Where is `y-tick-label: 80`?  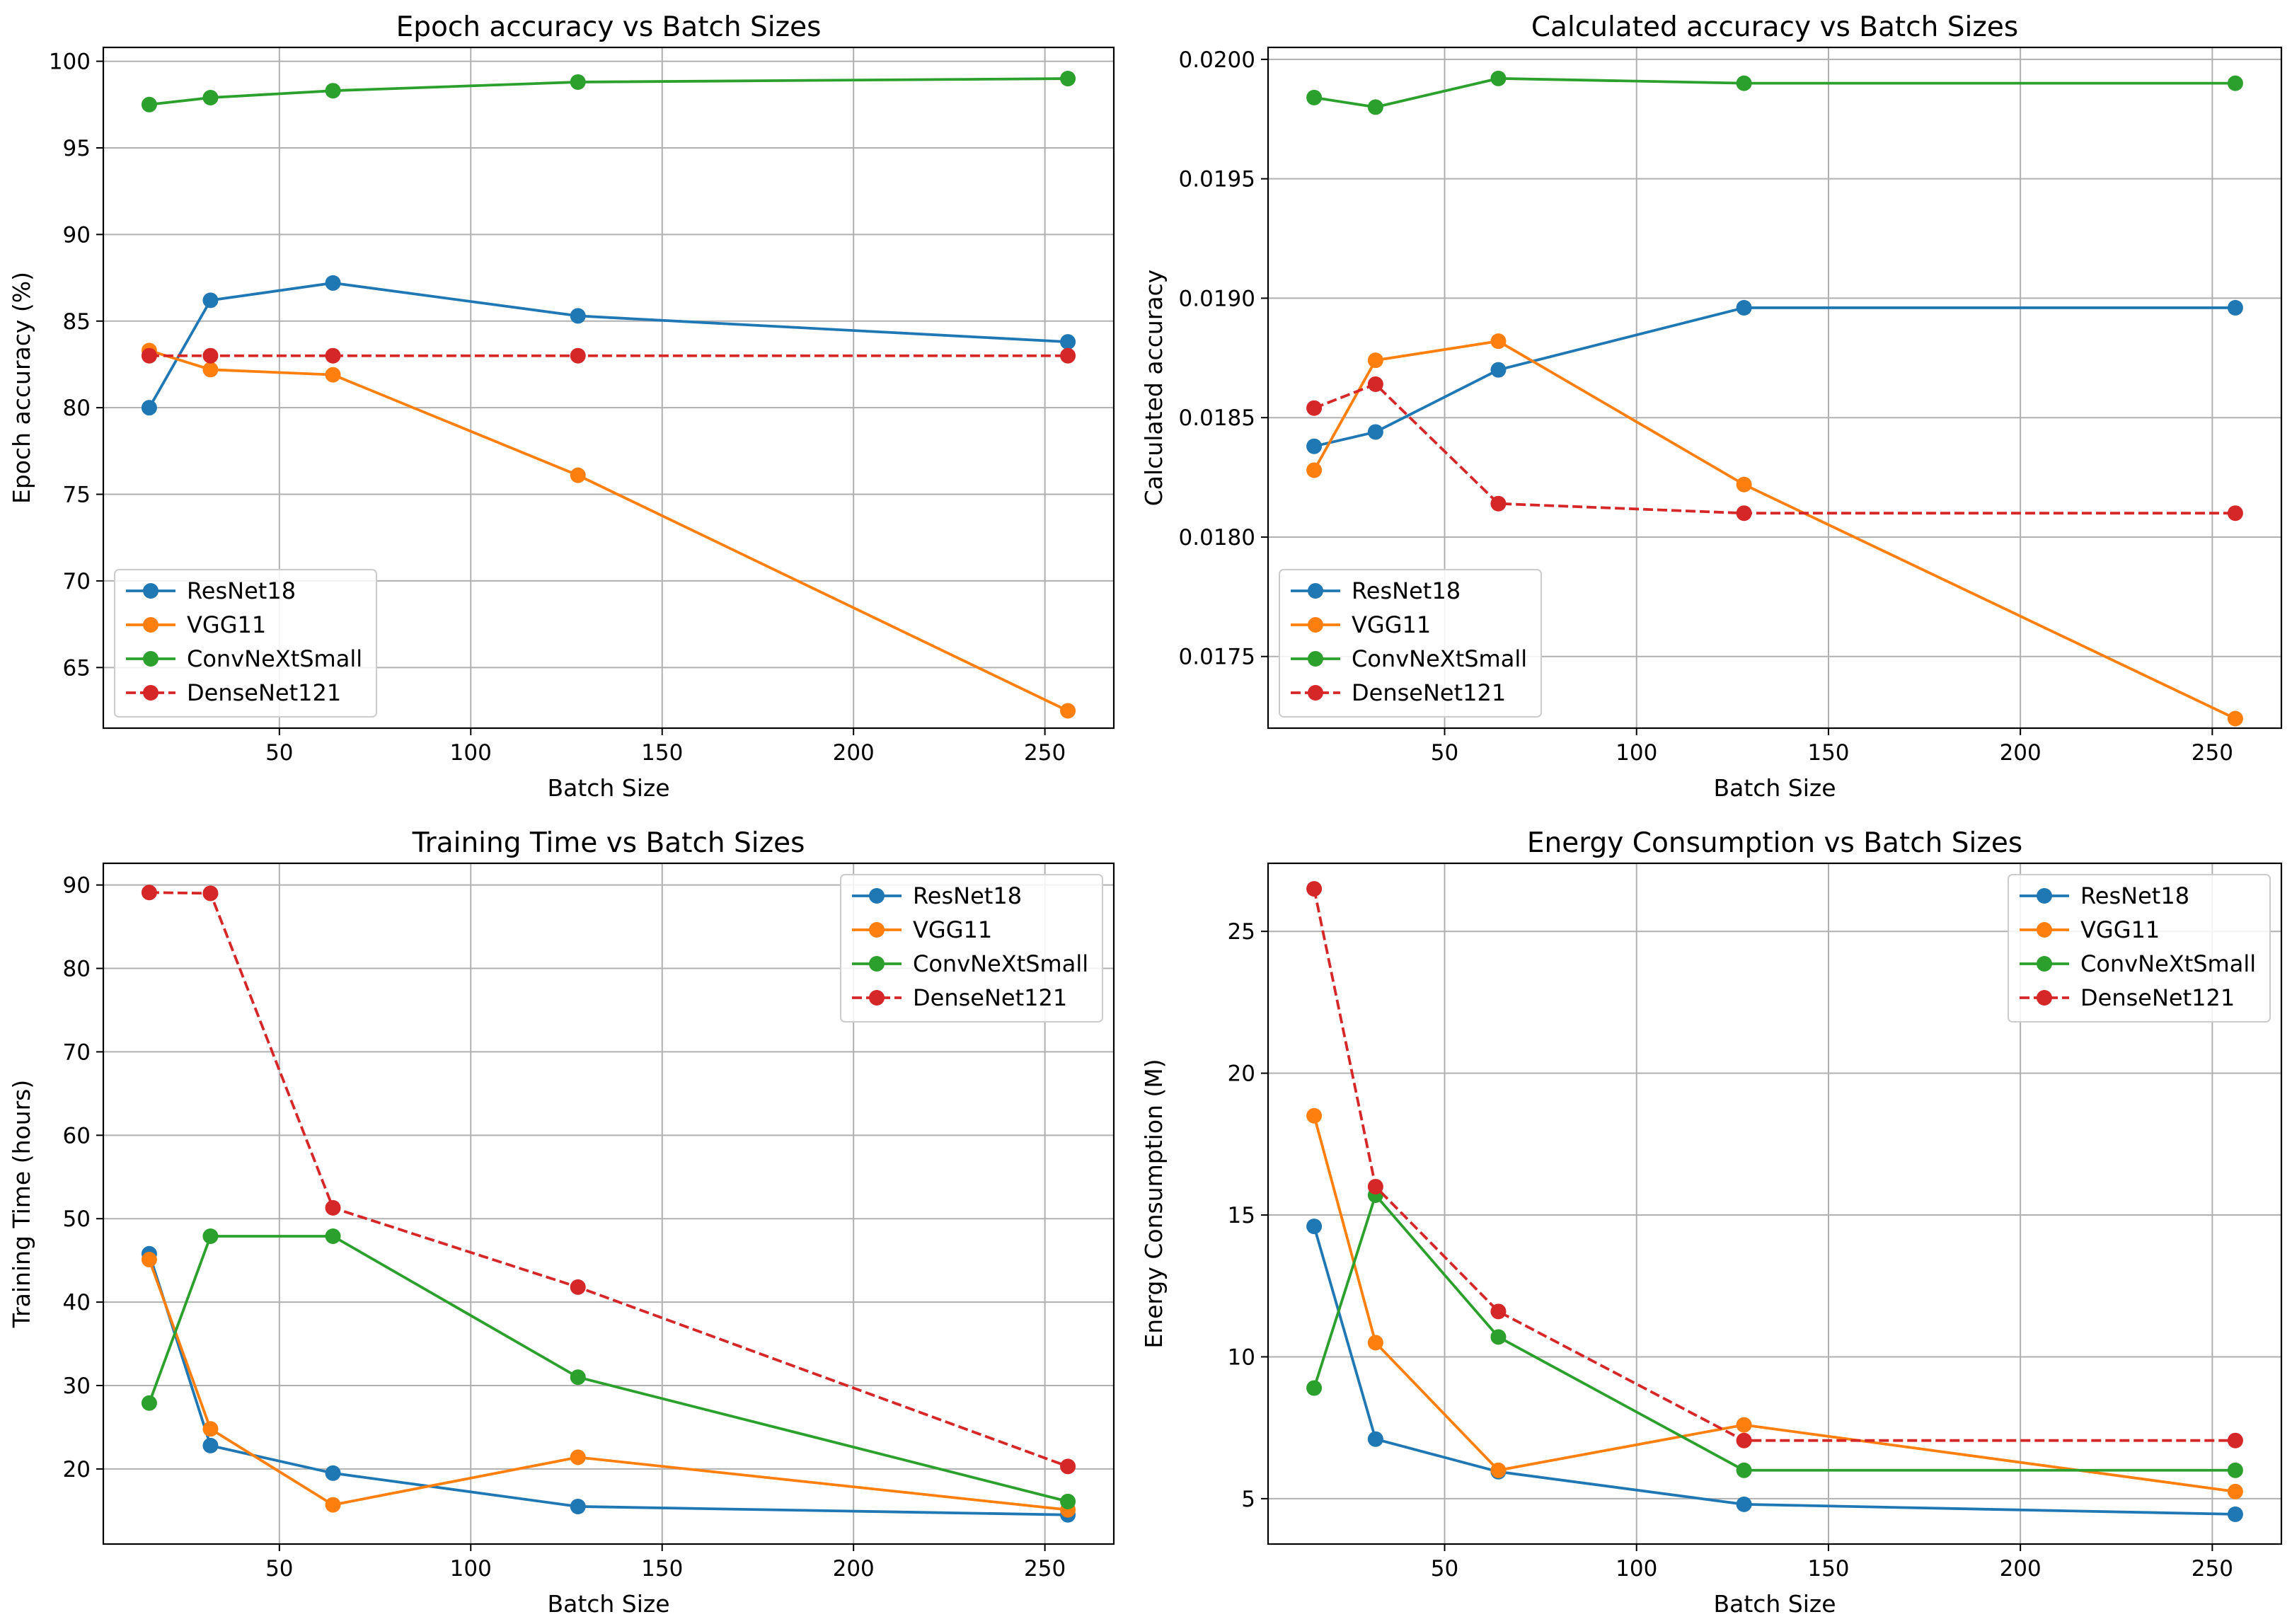
y-tick-label: 80 is located at coordinates (77, 408).